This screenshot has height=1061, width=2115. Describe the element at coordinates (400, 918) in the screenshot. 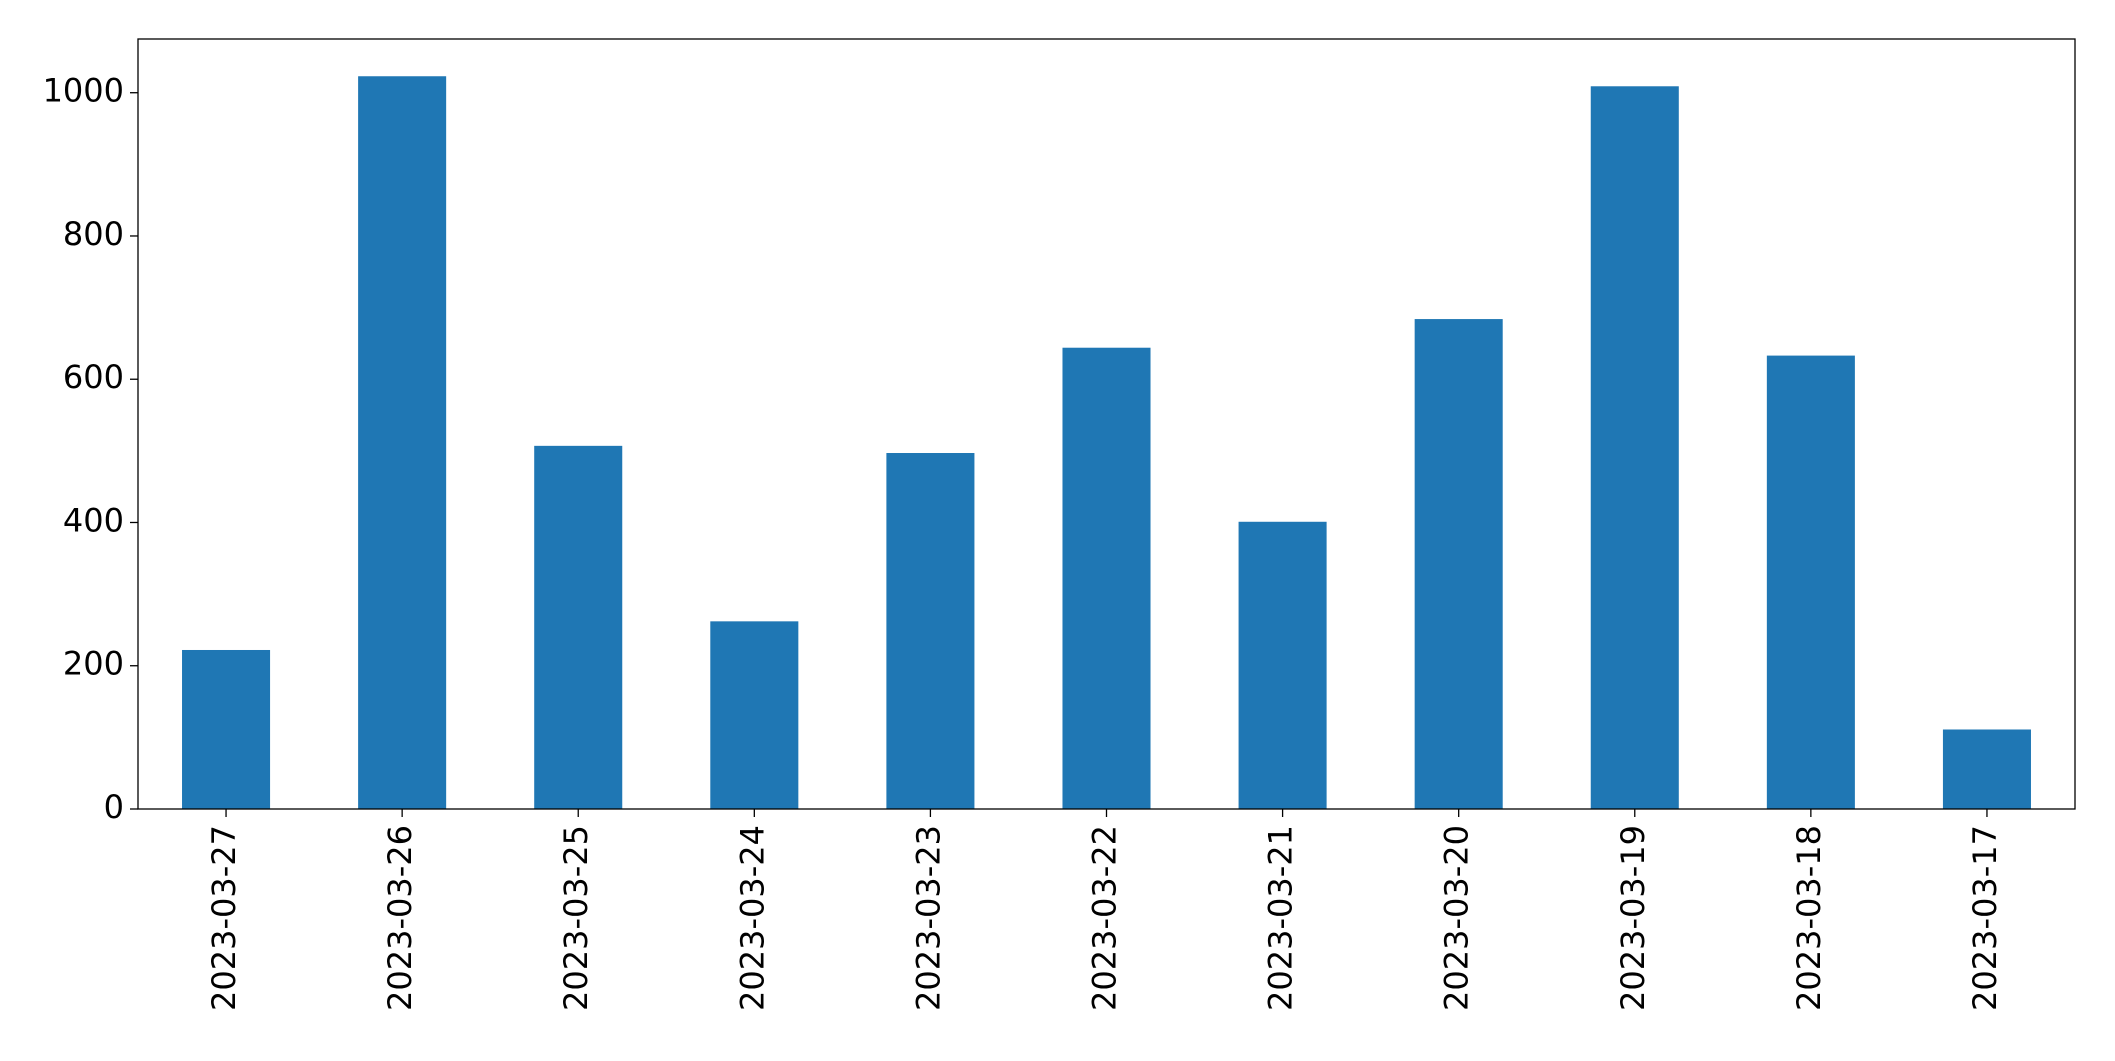

I see `x-tick-label: 2023-03-26` at that location.